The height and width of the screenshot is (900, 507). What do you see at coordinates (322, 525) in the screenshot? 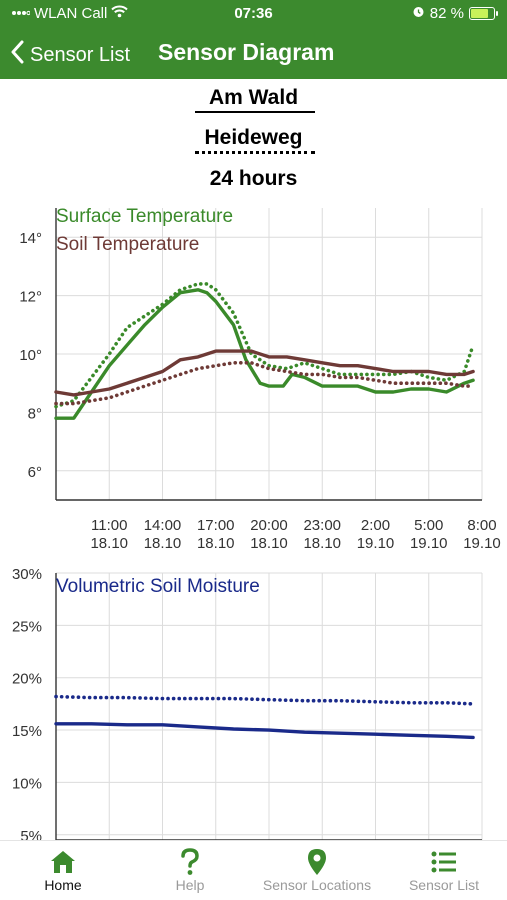
I see `x-tick-label-time: 23:00` at bounding box center [322, 525].